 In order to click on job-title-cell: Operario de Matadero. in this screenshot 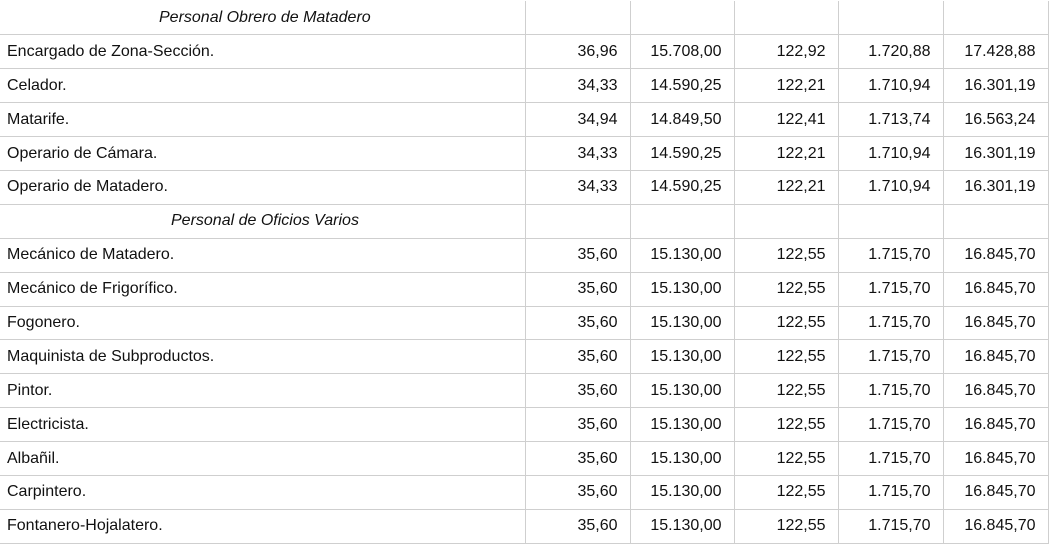, I will do `click(263, 187)`.